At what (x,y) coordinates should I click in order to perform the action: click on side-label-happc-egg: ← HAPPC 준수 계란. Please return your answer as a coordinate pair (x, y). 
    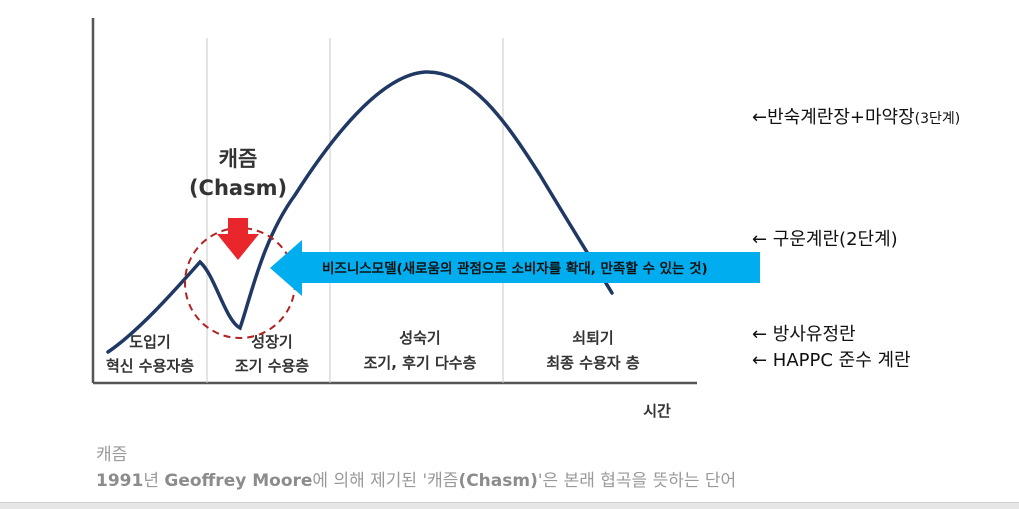
    Looking at the image, I should click on (831, 360).